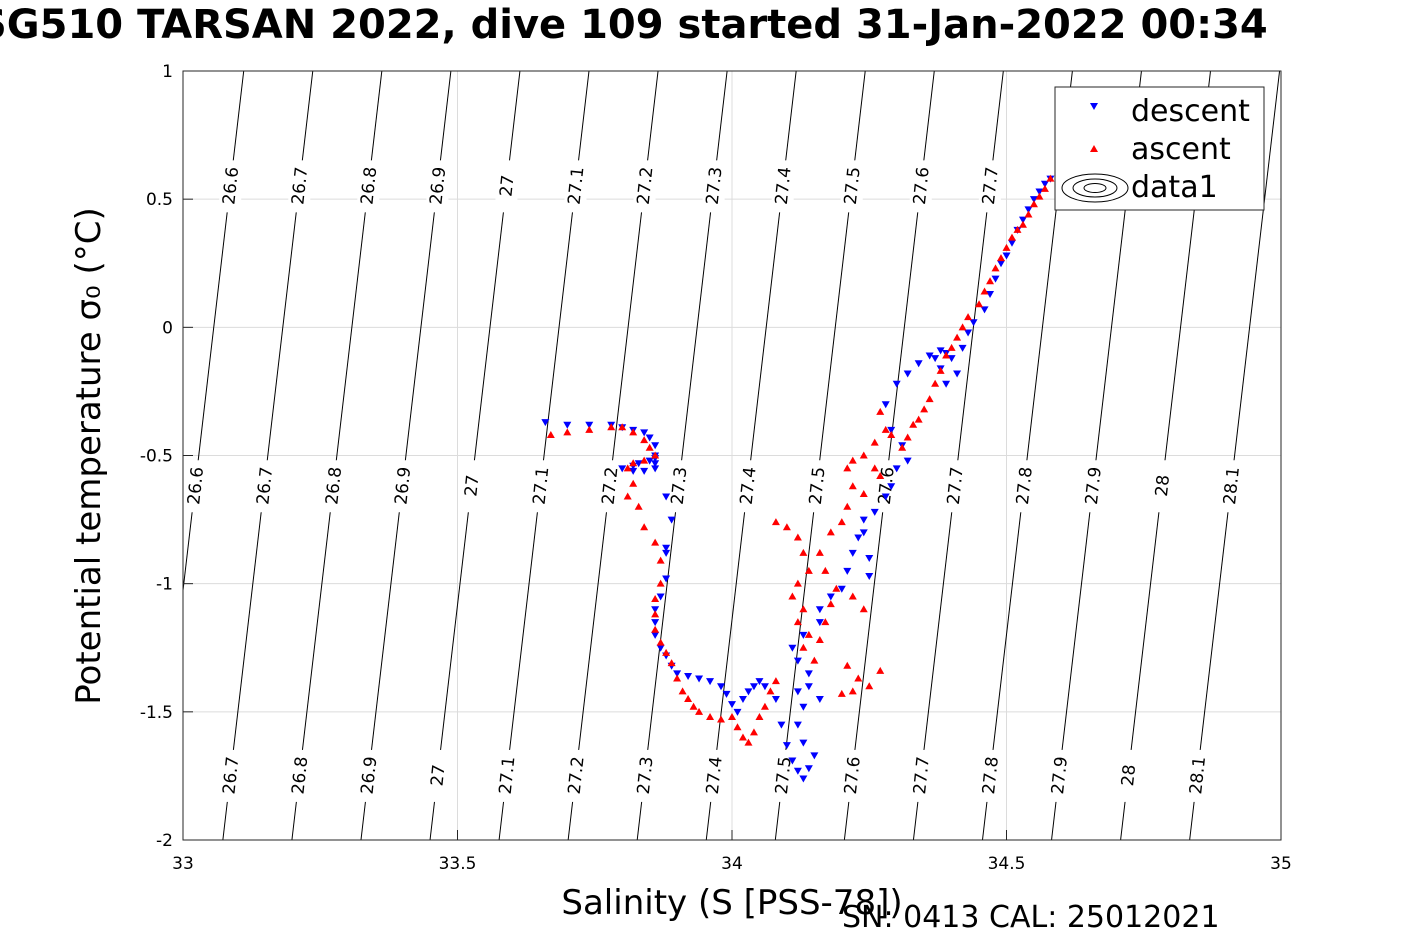 The width and height of the screenshot is (1417, 945). Describe the element at coordinates (1007, 864) in the screenshot. I see `x-tick-label: 34.5` at that location.